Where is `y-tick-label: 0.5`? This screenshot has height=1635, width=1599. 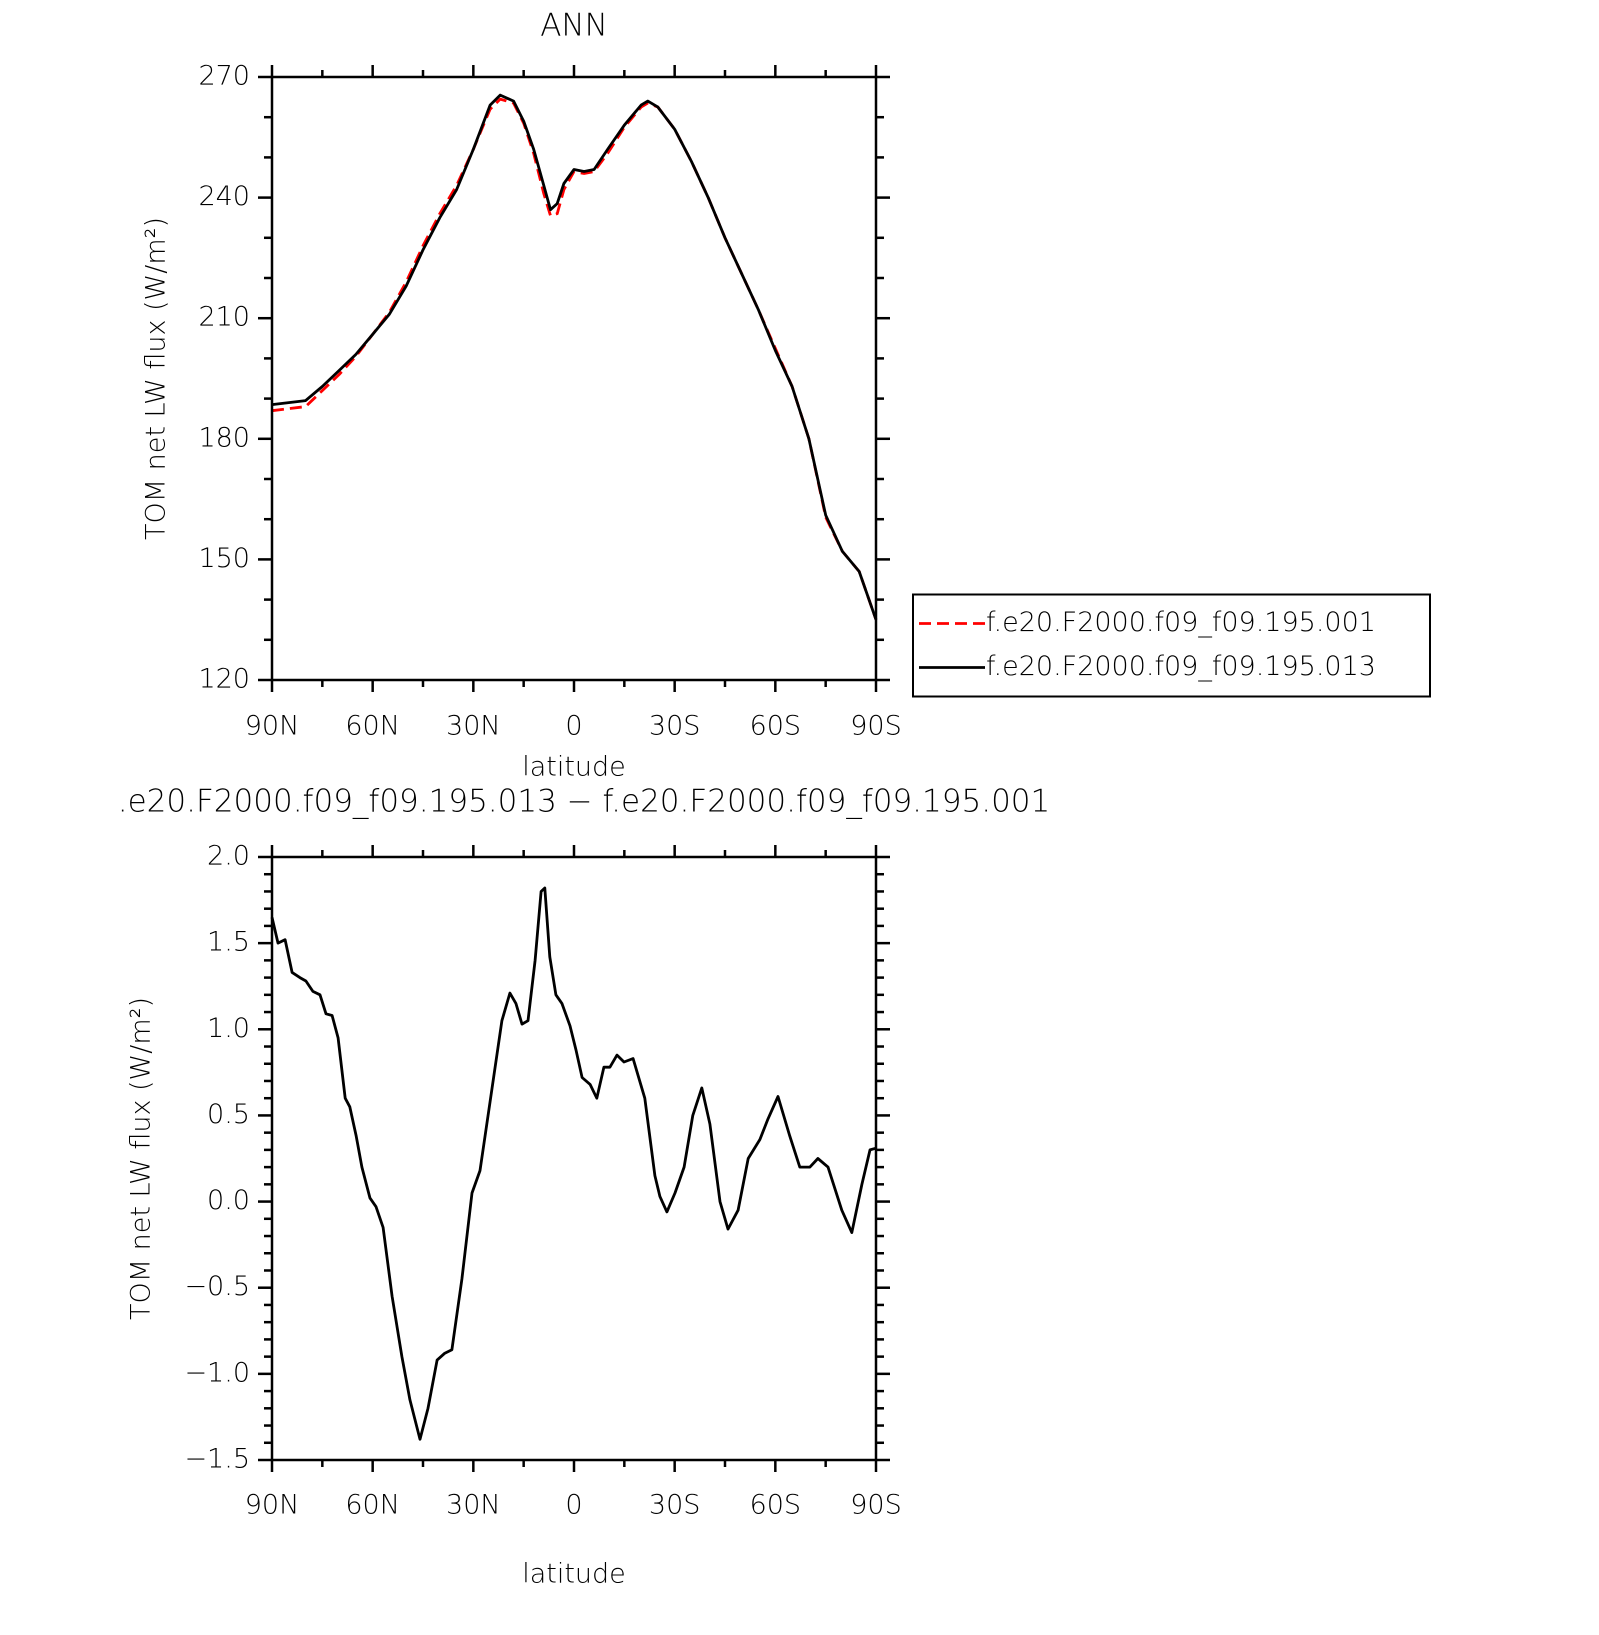
y-tick-label: 0.5 is located at coordinates (228, 1114).